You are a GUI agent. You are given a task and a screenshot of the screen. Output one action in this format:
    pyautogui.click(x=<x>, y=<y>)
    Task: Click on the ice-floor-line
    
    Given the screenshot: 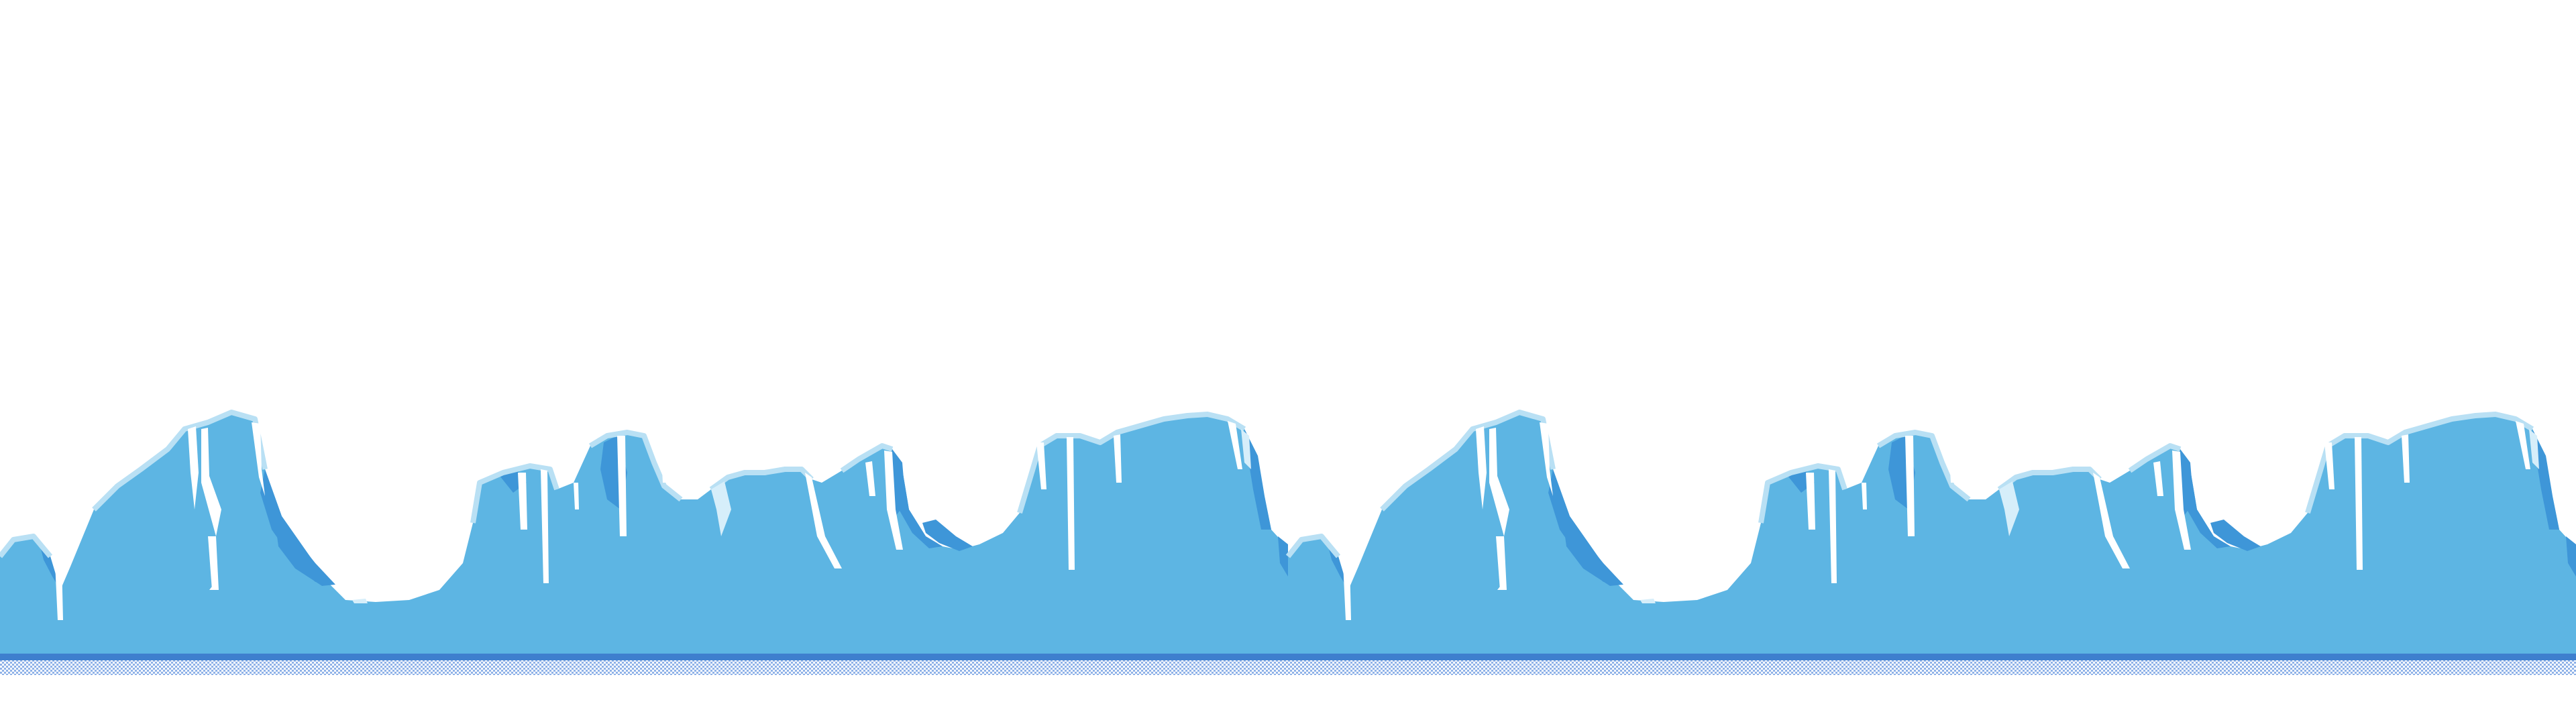 What is the action you would take?
    pyautogui.click(x=1288, y=657)
    